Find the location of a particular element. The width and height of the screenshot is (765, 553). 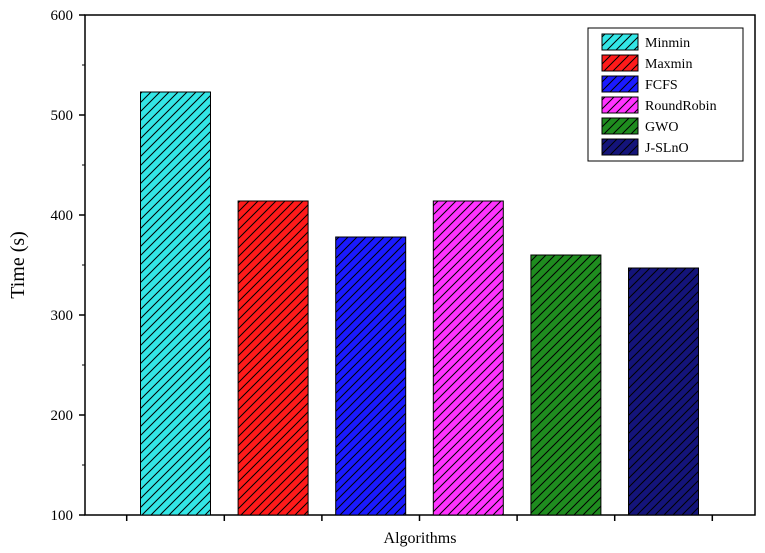

y-tick-label: 500 is located at coordinates (62, 116).